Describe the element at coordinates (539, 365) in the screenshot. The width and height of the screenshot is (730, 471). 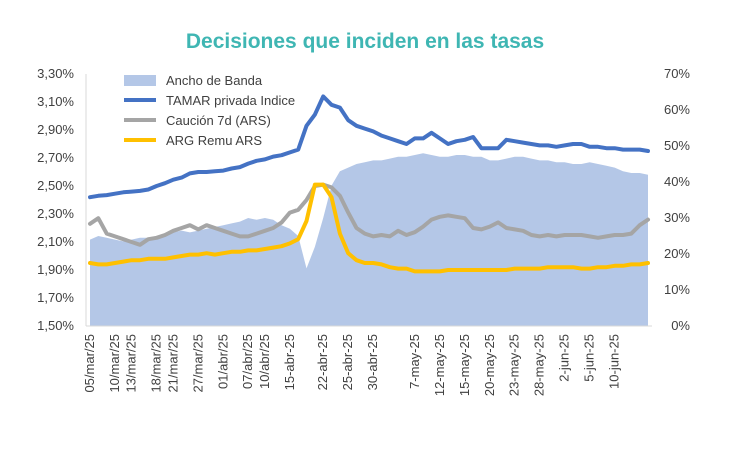
I see `x-tick-label: 28-may-25` at that location.